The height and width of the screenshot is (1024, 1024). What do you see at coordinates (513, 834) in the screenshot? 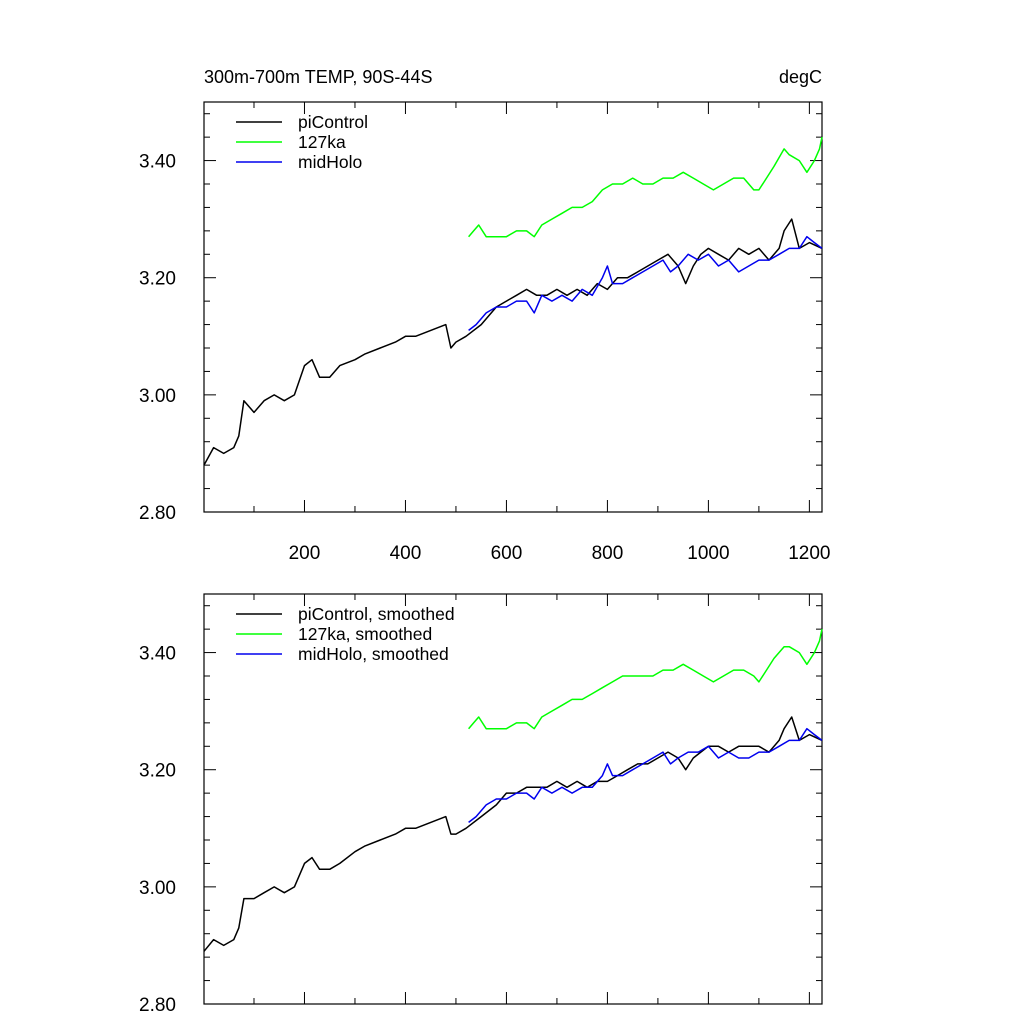
I see `series-line-picontrol-smoothed` at bounding box center [513, 834].